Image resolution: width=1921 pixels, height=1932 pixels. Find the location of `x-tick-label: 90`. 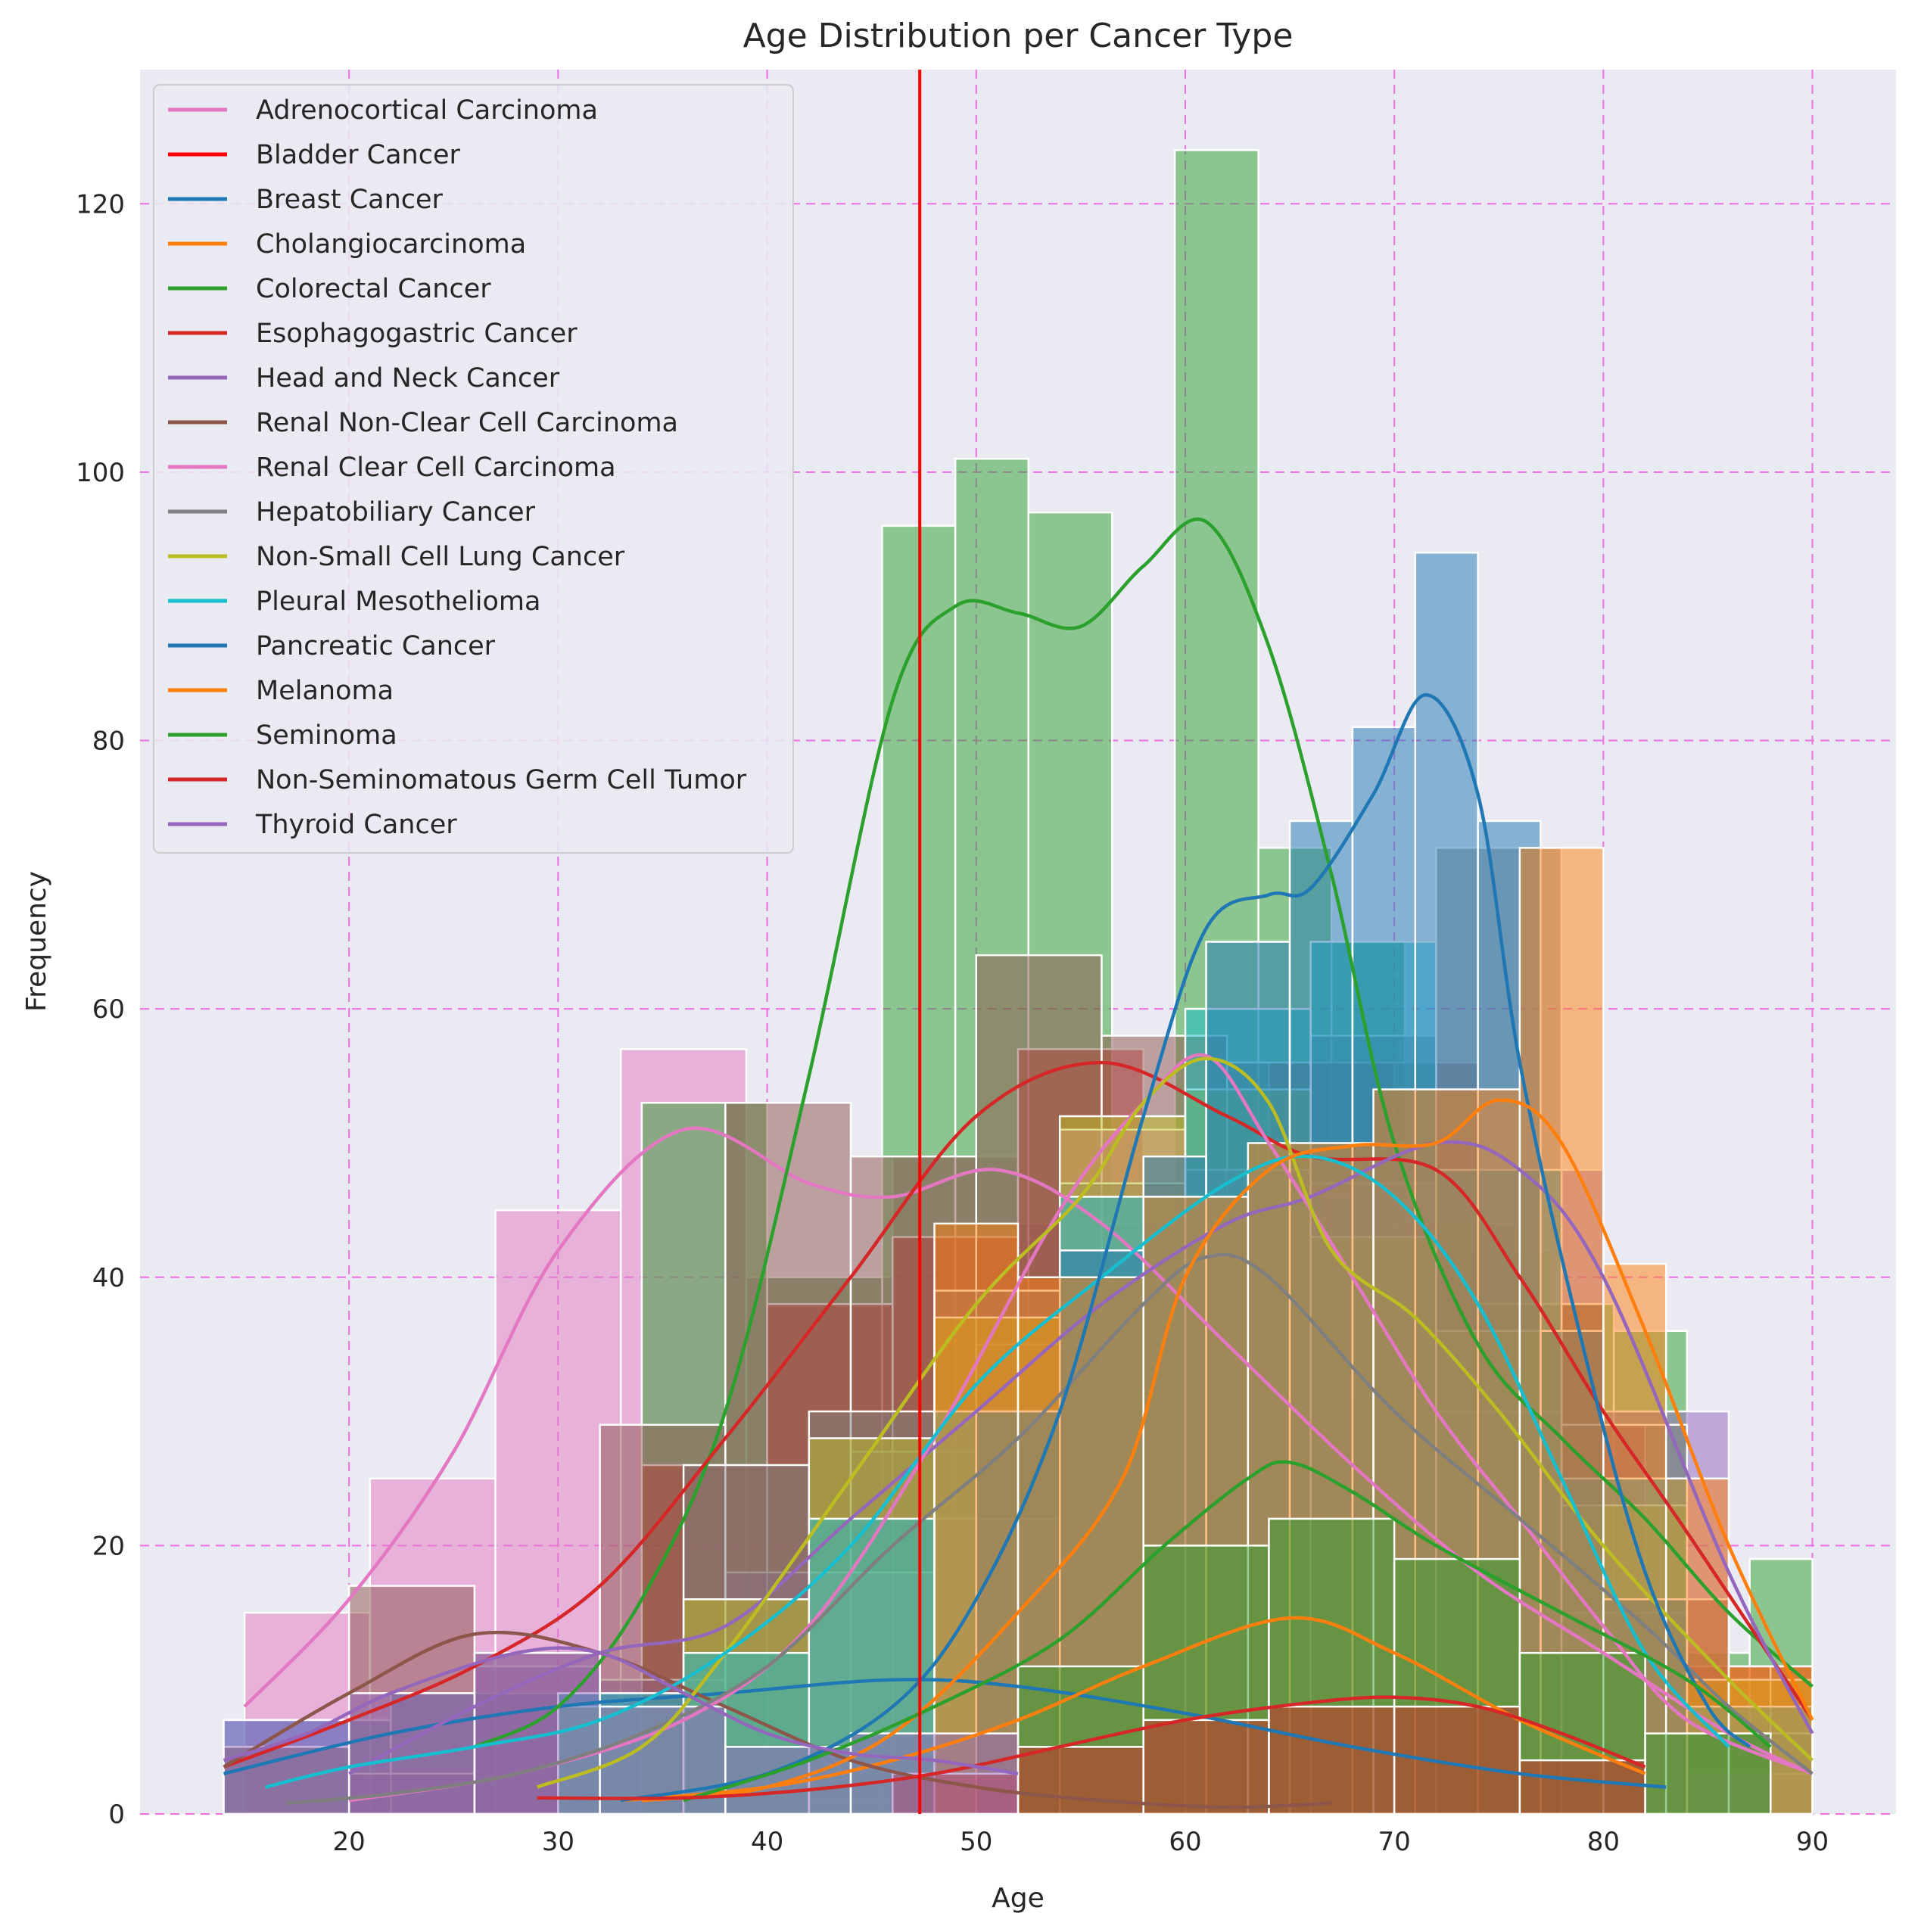

x-tick-label: 90 is located at coordinates (1812, 1842).